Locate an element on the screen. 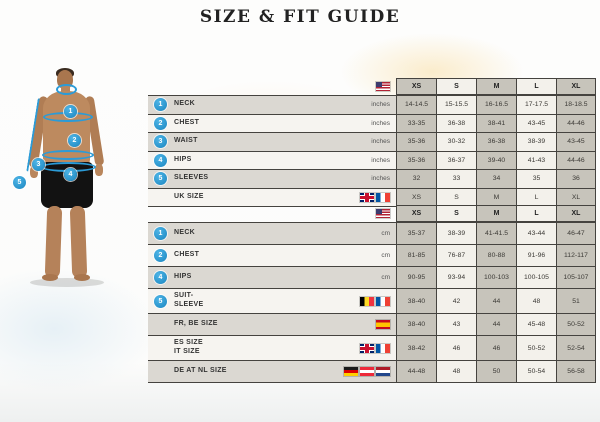 The image size is (600, 422). size-cell: 32 is located at coordinates (416, 179).